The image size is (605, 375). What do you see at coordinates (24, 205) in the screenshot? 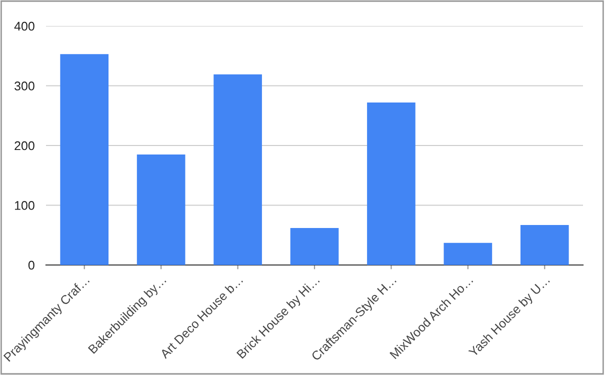
I see `y-tick-label: 100` at bounding box center [24, 205].